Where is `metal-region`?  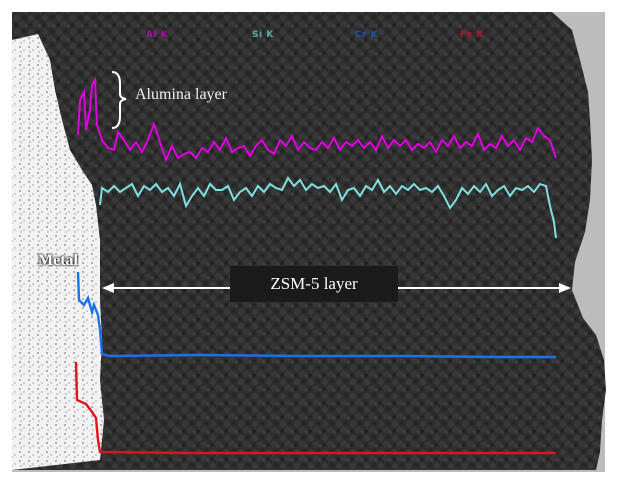 metal-region is located at coordinates (58, 252).